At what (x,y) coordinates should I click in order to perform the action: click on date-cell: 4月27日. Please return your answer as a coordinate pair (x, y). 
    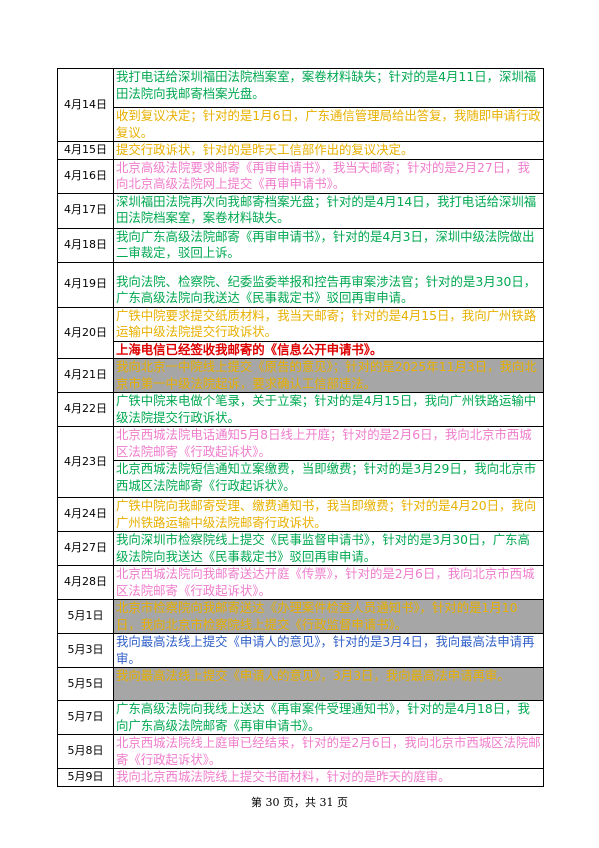
    Looking at the image, I should click on (85, 548).